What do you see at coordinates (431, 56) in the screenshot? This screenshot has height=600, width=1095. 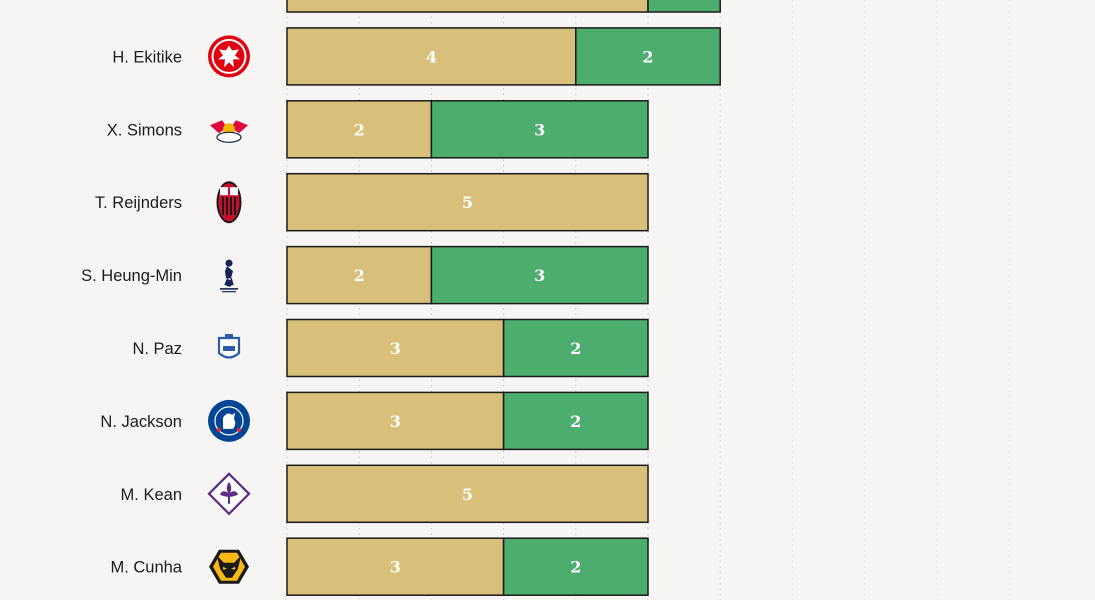 I see `value-label-h-ekitike-1: 4` at bounding box center [431, 56].